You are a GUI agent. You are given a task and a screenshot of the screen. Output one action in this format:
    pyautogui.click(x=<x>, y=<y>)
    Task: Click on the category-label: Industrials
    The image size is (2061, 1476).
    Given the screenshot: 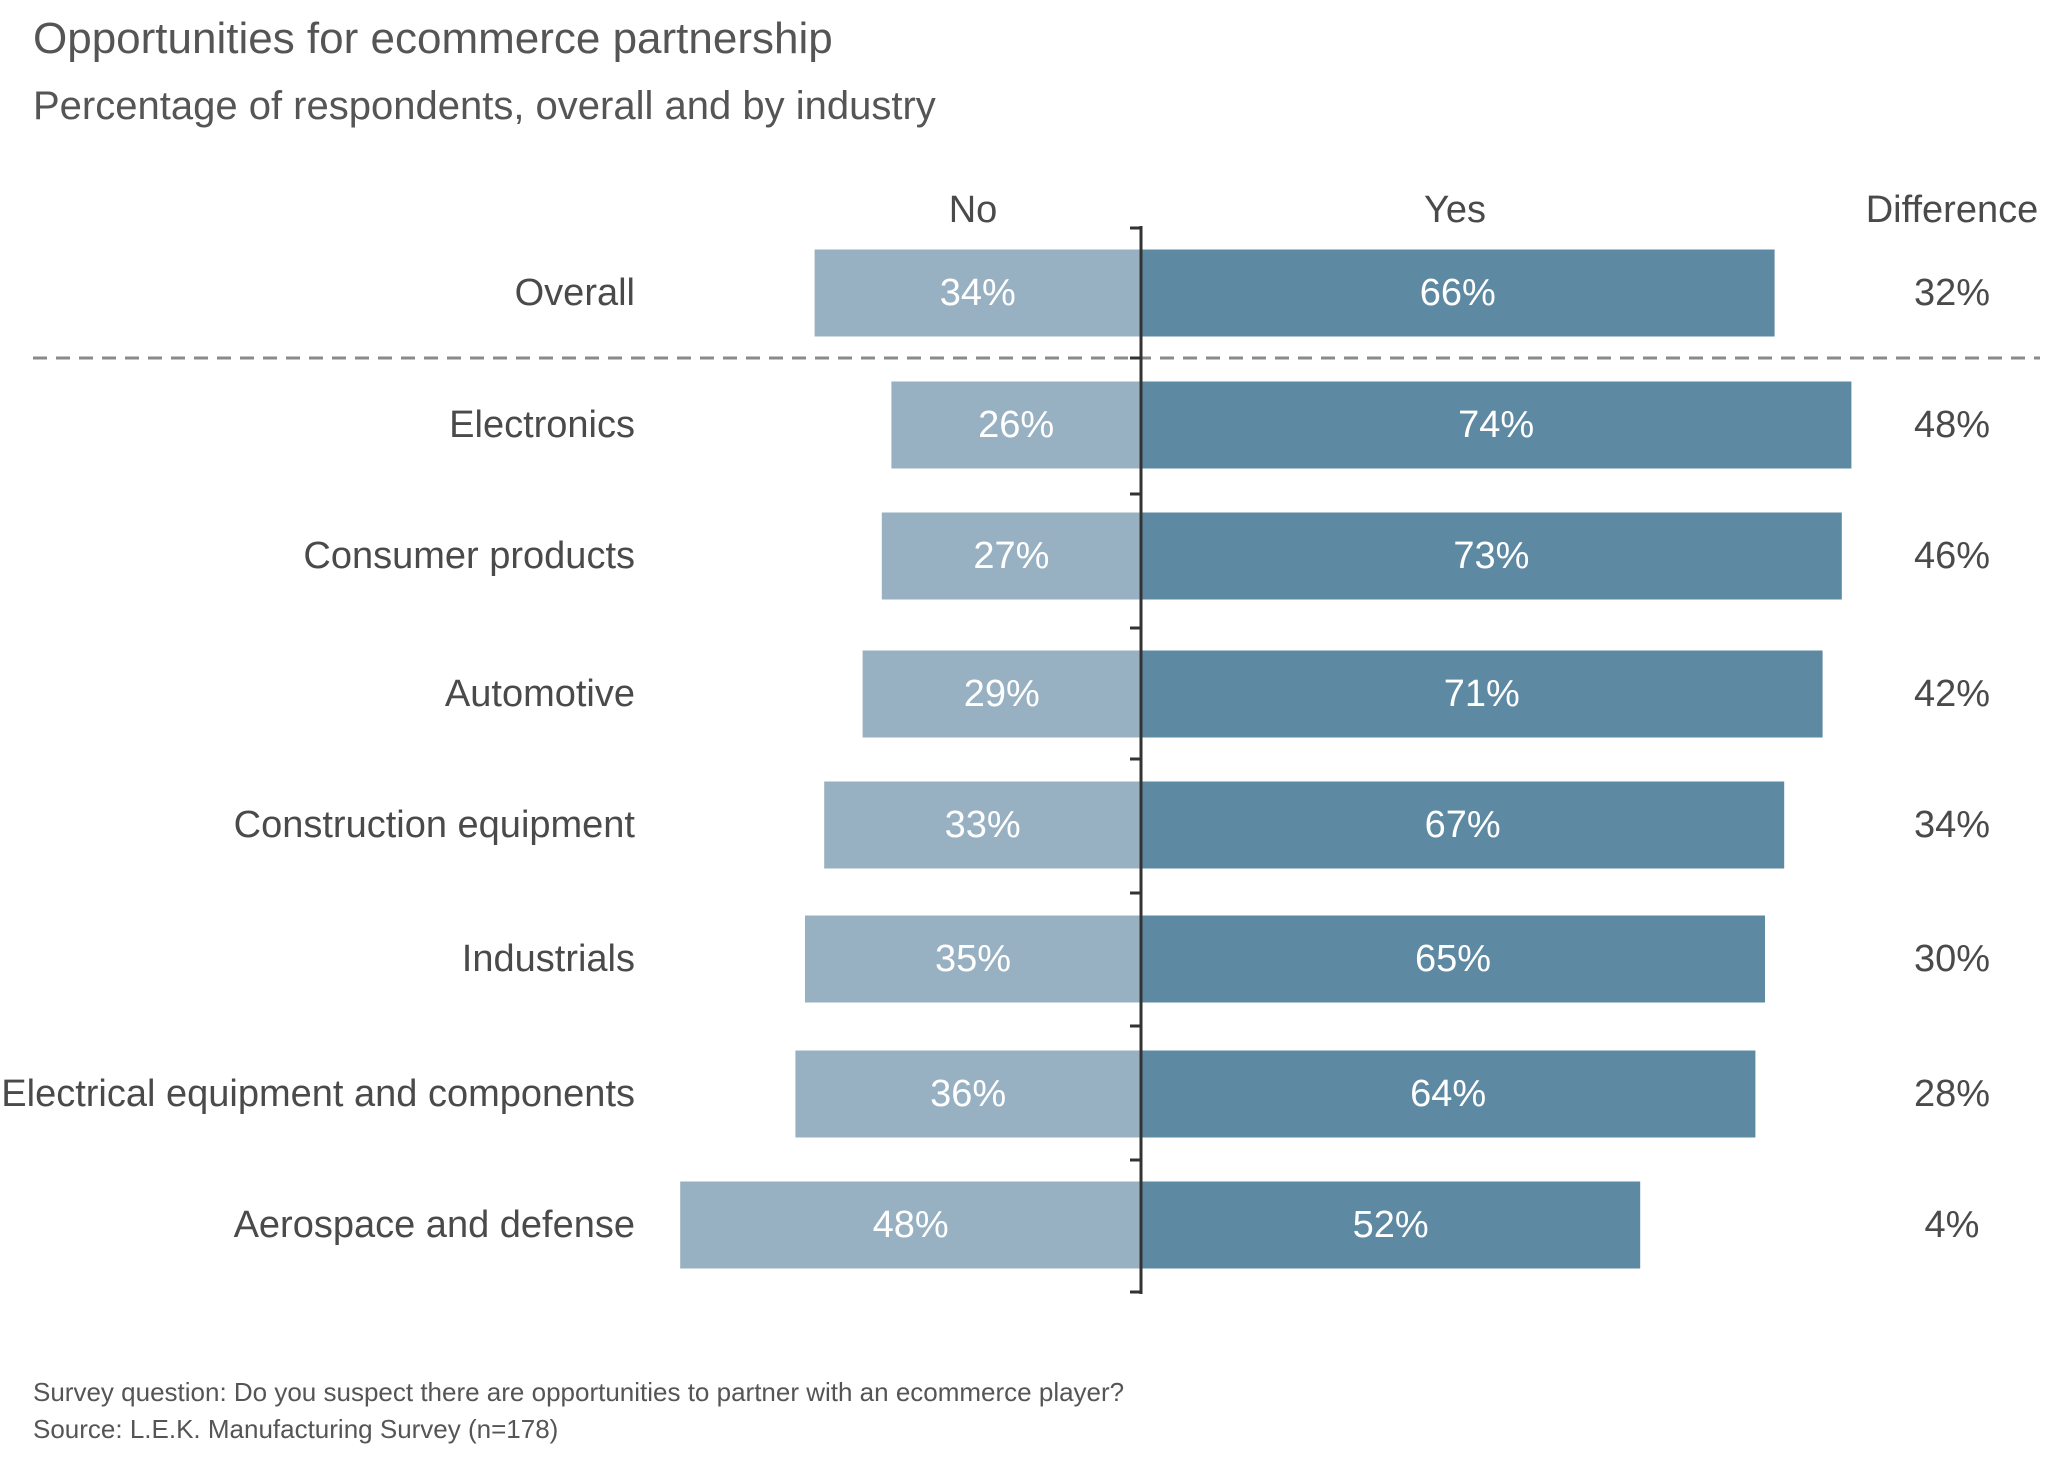 What is the action you would take?
    pyautogui.click(x=548, y=959)
    